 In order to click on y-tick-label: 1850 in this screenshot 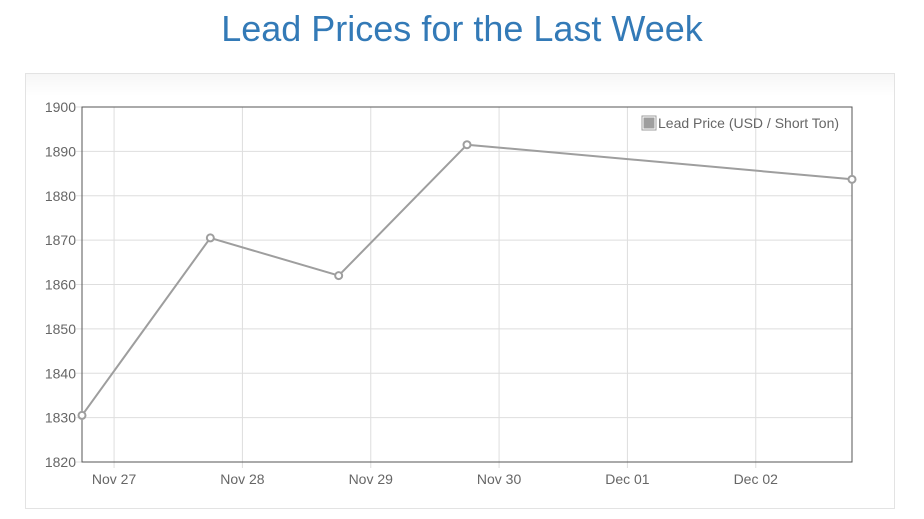, I will do `click(60, 329)`.